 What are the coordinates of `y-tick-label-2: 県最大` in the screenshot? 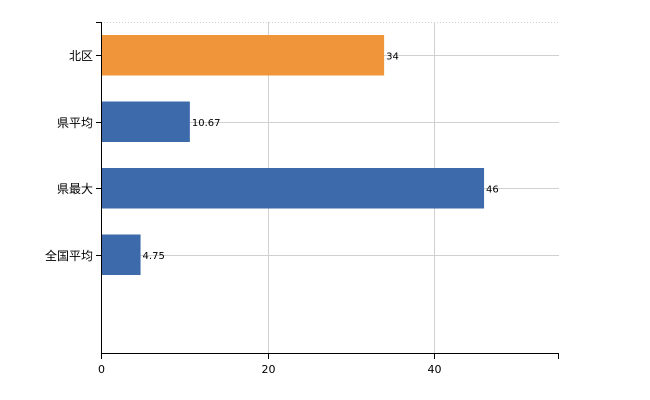 It's located at (75, 189).